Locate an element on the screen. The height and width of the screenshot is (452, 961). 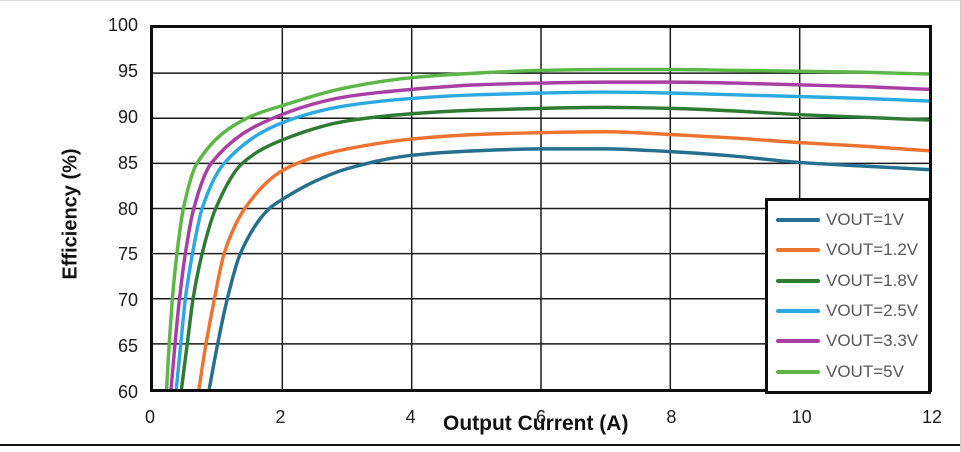
x-tick-label-2: 2 is located at coordinates (280, 417).